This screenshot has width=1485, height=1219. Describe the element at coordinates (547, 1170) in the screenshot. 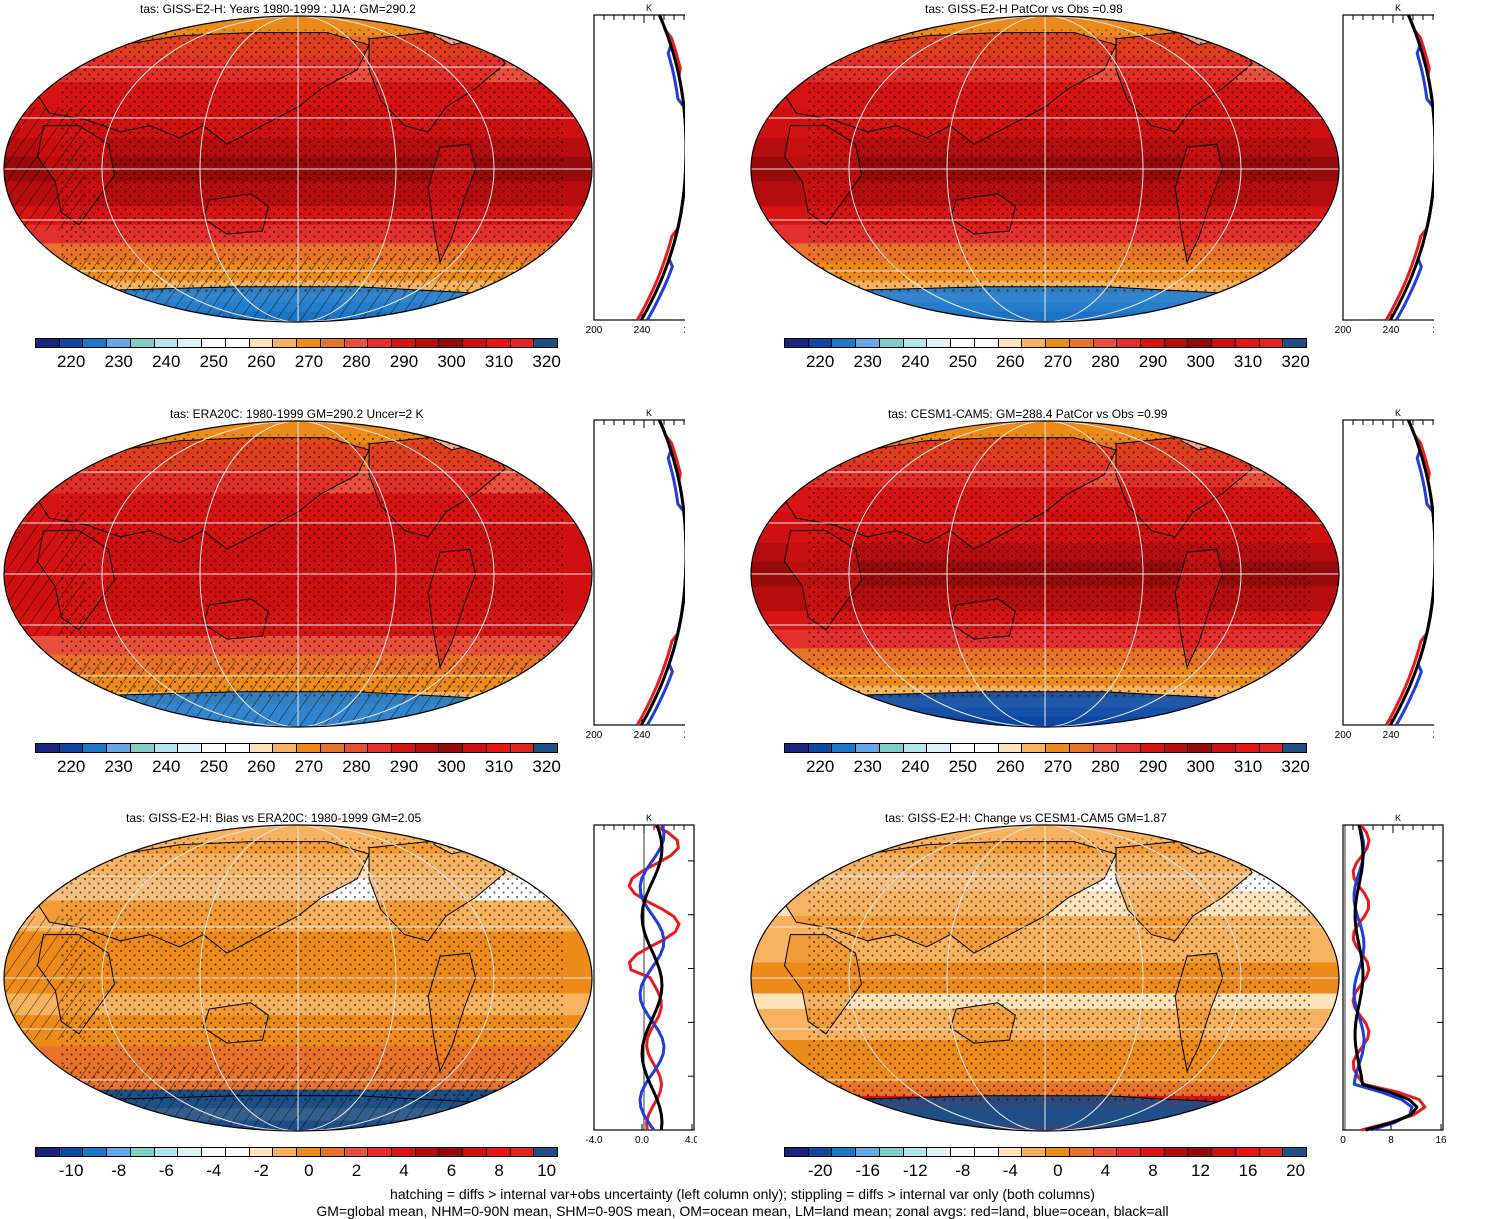

I see `colorbar-tick-label: 10` at that location.